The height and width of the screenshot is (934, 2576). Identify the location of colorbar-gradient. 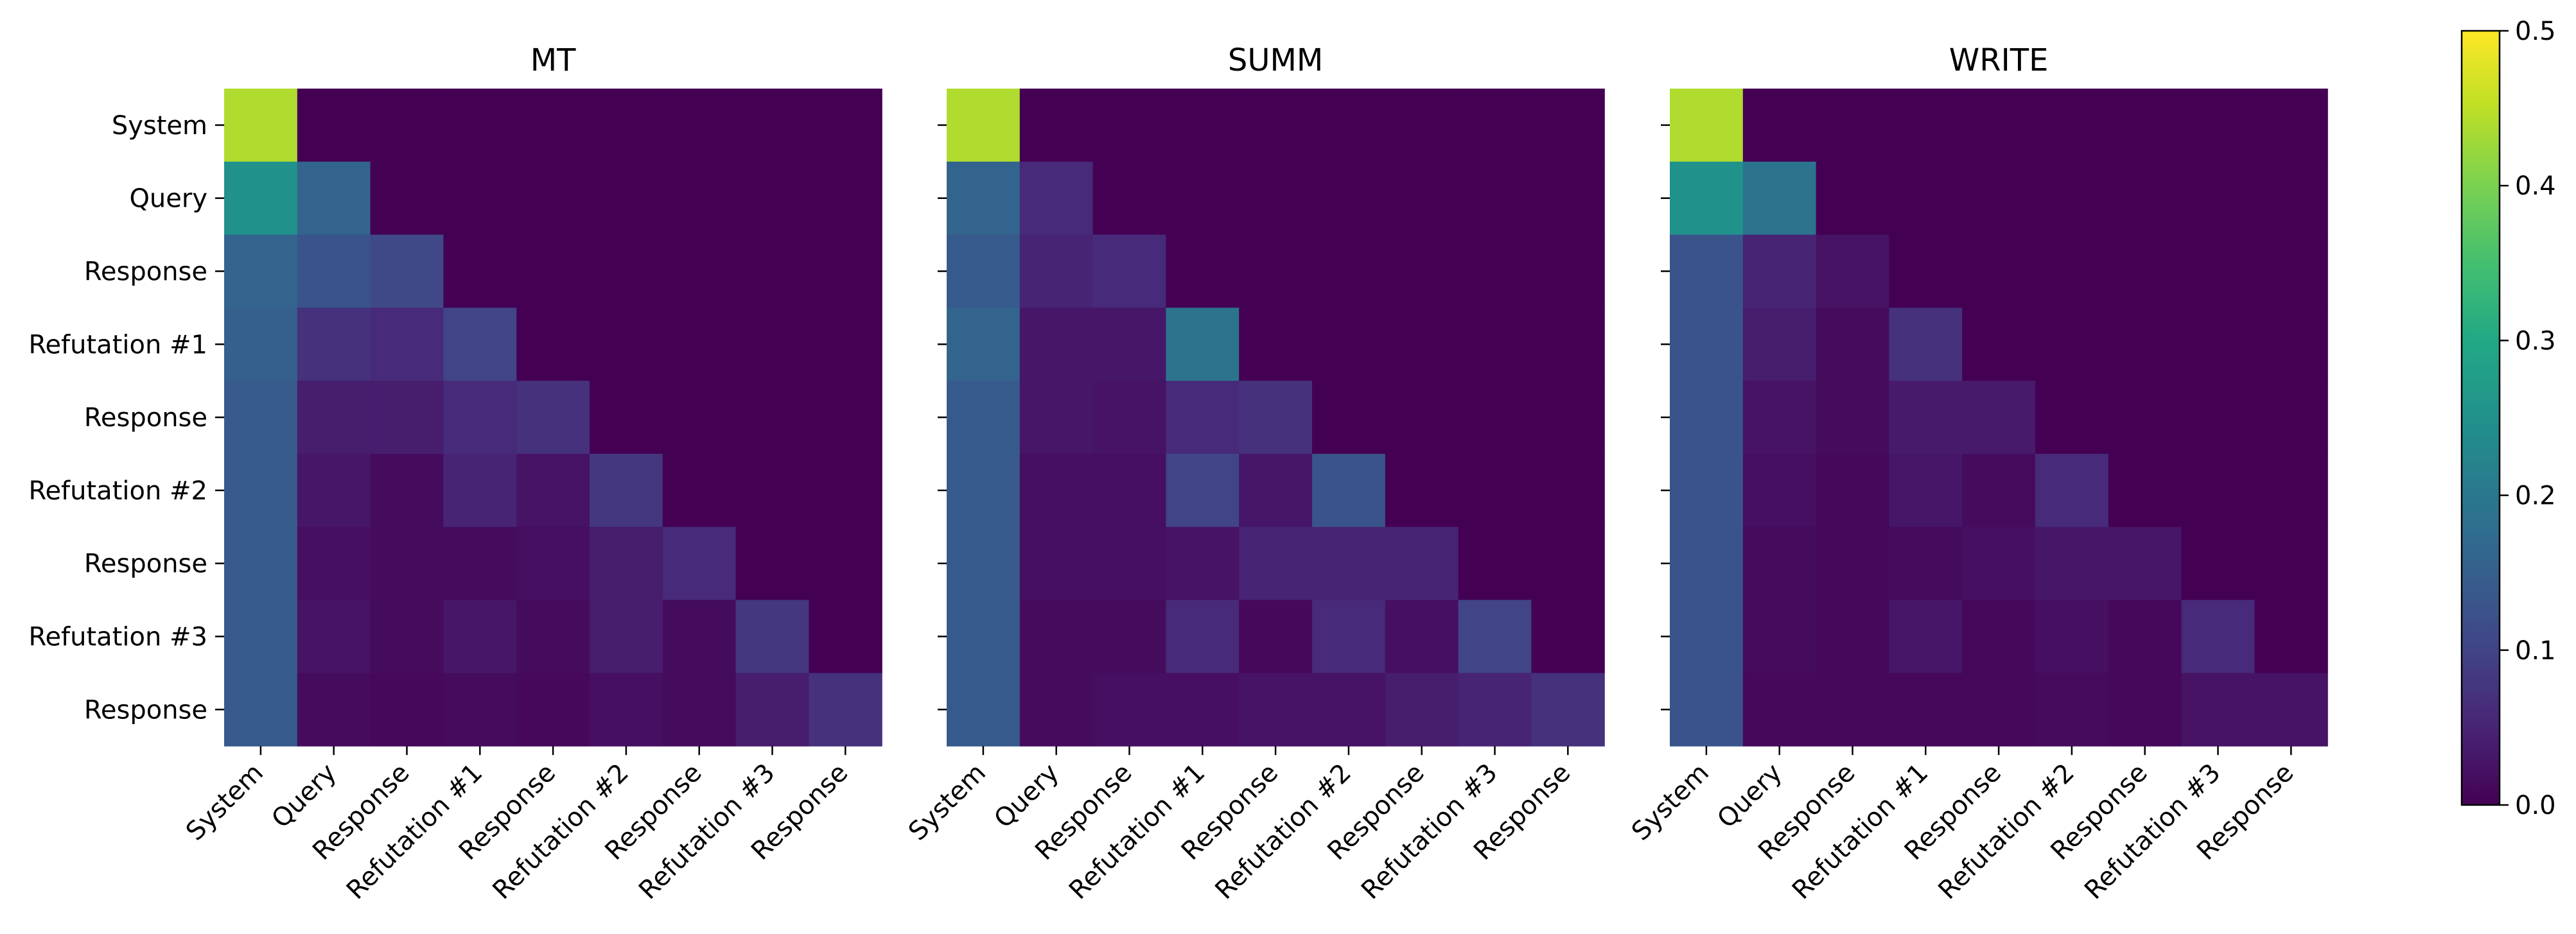
(2480, 418).